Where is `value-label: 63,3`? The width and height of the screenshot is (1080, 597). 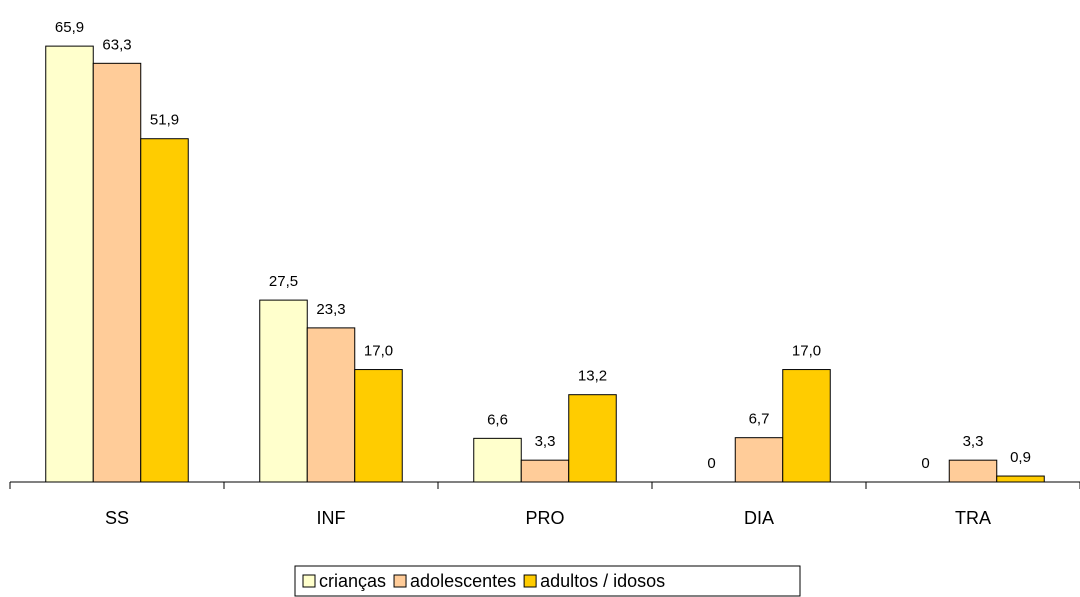 value-label: 63,3 is located at coordinates (116, 44).